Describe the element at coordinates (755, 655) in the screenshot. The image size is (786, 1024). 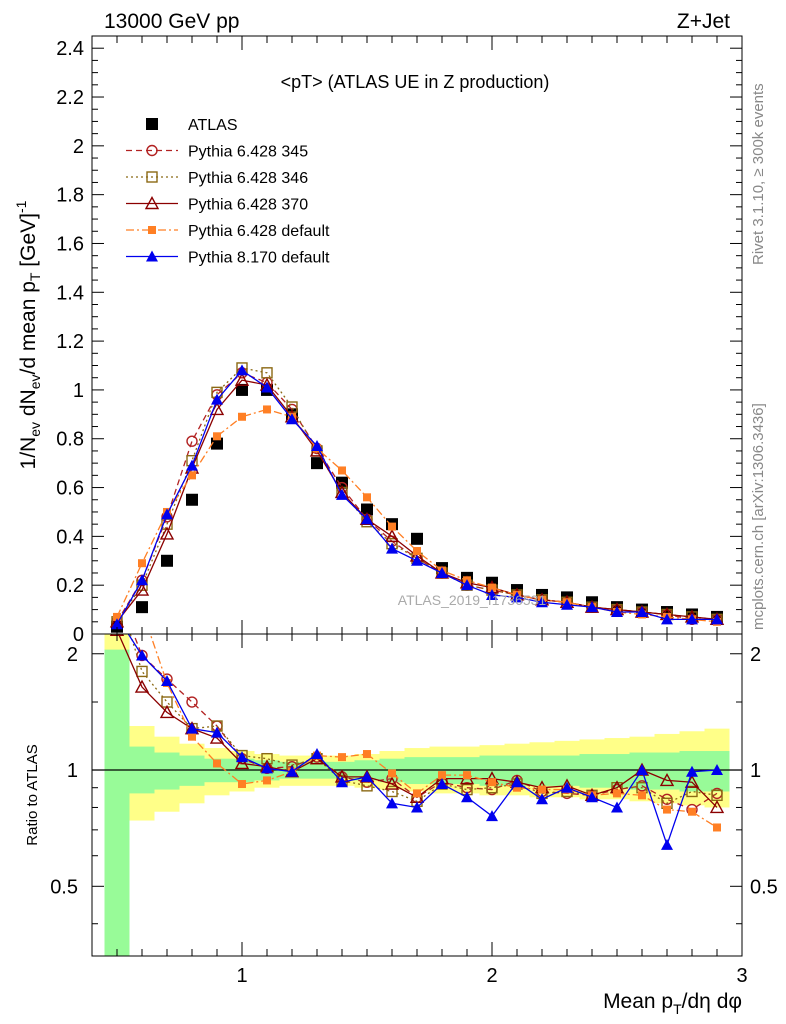
I see `ratio-ytick-label-right: 2` at that location.